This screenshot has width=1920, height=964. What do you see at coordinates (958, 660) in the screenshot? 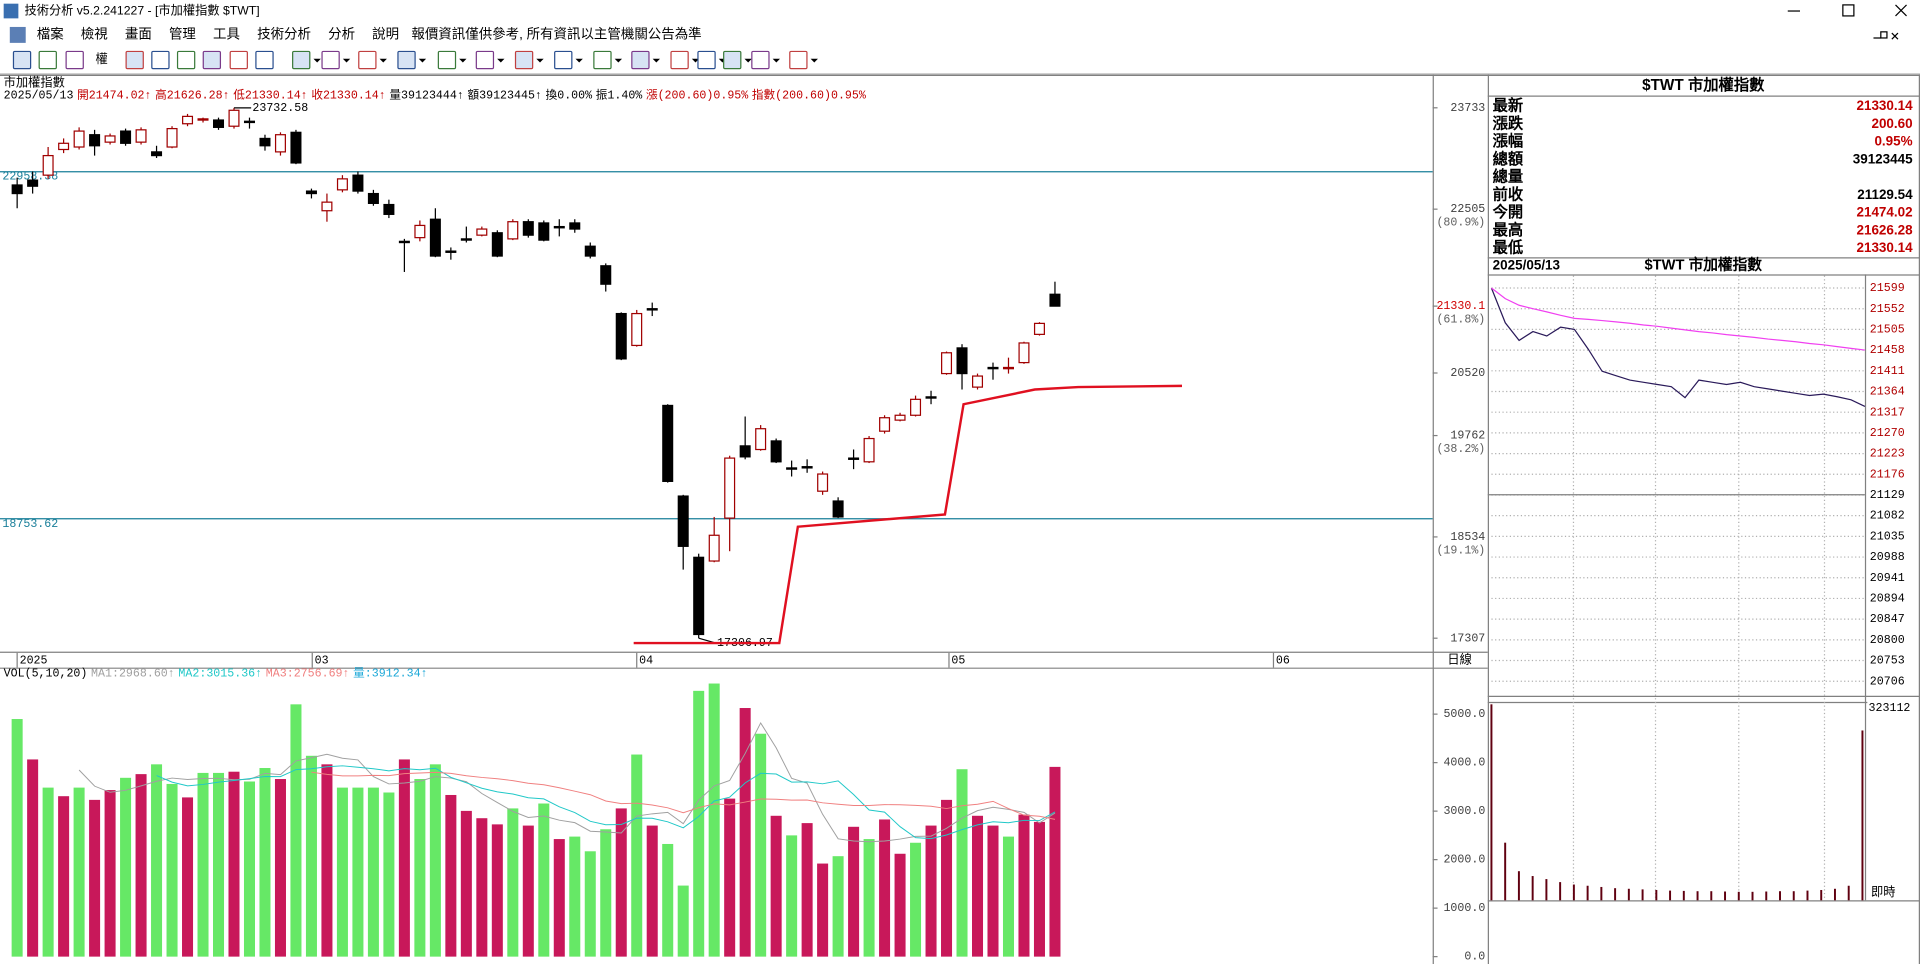
I see `x-tick-label: 05` at bounding box center [958, 660].